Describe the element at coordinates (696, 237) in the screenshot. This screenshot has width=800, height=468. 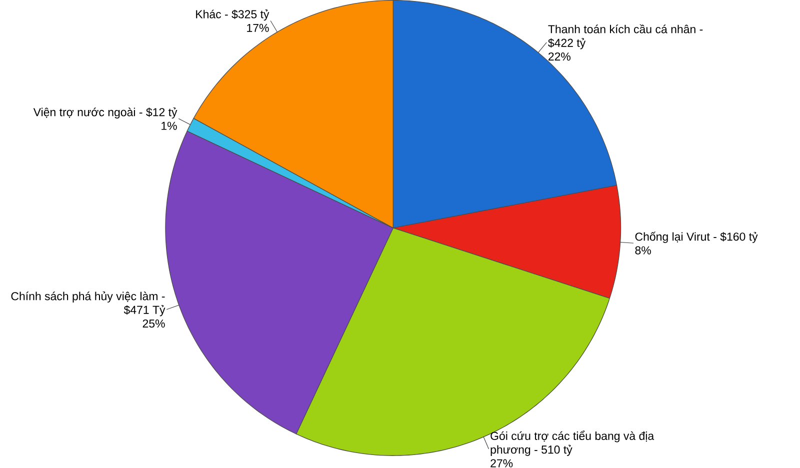
I see `slice-label: Chống lại Virut - $160 tỷ` at that location.